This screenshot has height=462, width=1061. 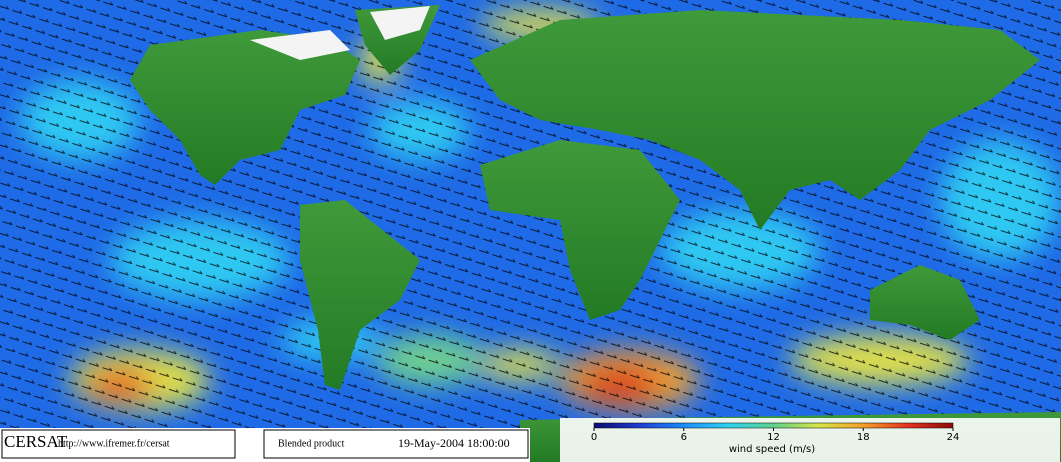 I want to click on product: Blended product, so click(x=311, y=443).